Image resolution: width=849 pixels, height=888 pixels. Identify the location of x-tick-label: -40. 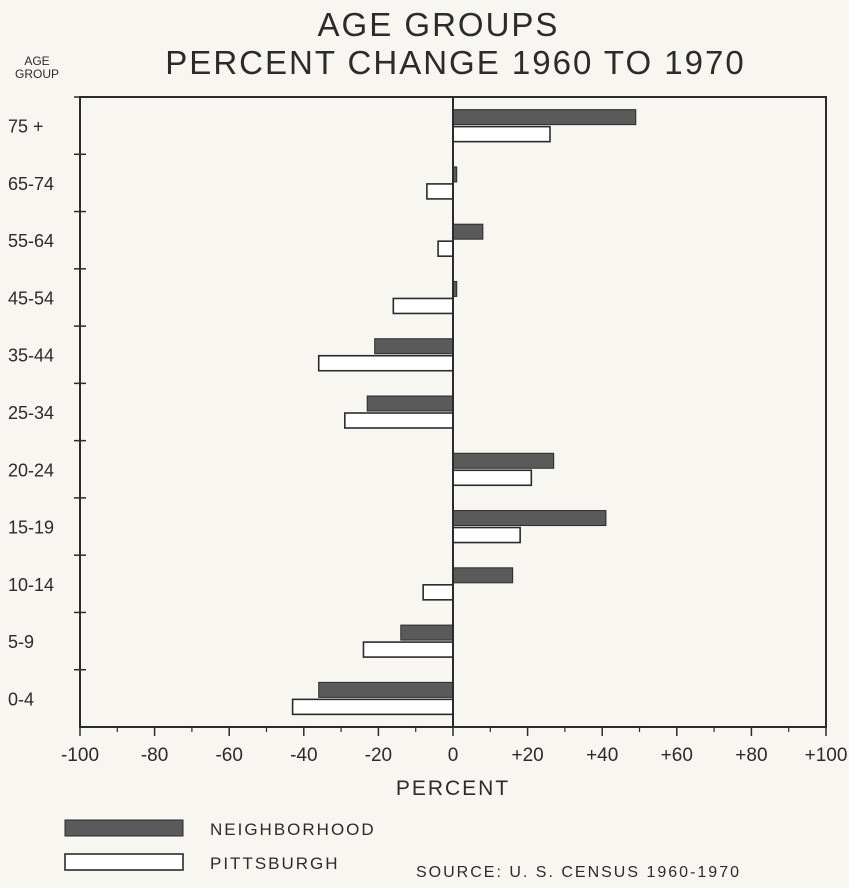
(303, 755).